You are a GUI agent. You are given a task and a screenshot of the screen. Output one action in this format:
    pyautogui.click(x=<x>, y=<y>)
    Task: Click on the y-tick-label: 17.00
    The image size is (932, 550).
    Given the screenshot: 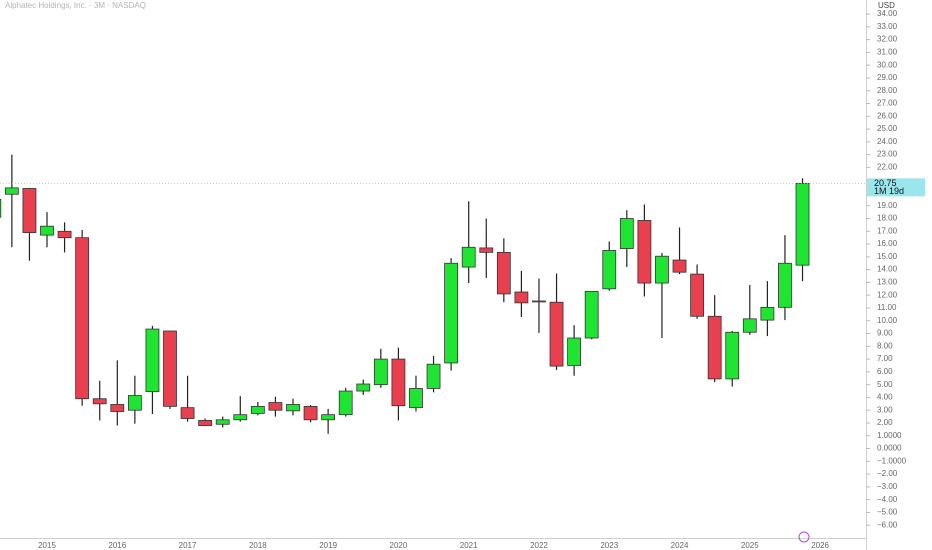 What is the action you would take?
    pyautogui.click(x=887, y=230)
    